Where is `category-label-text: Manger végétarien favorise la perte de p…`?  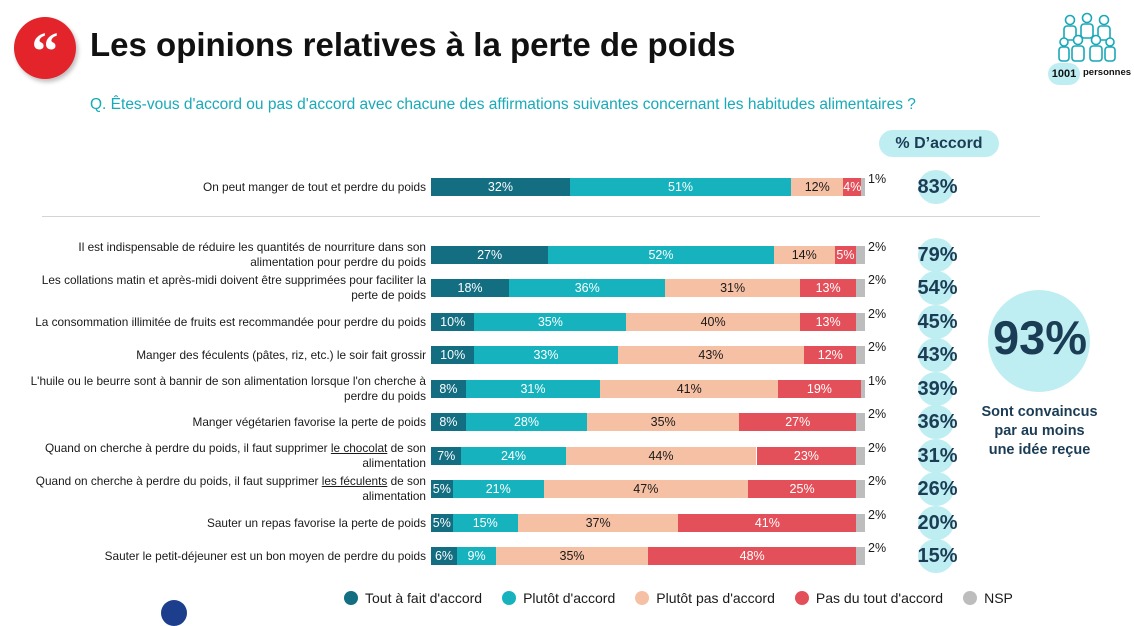 category-label-text: Manger végétarien favorise la perte de p… is located at coordinates (309, 421).